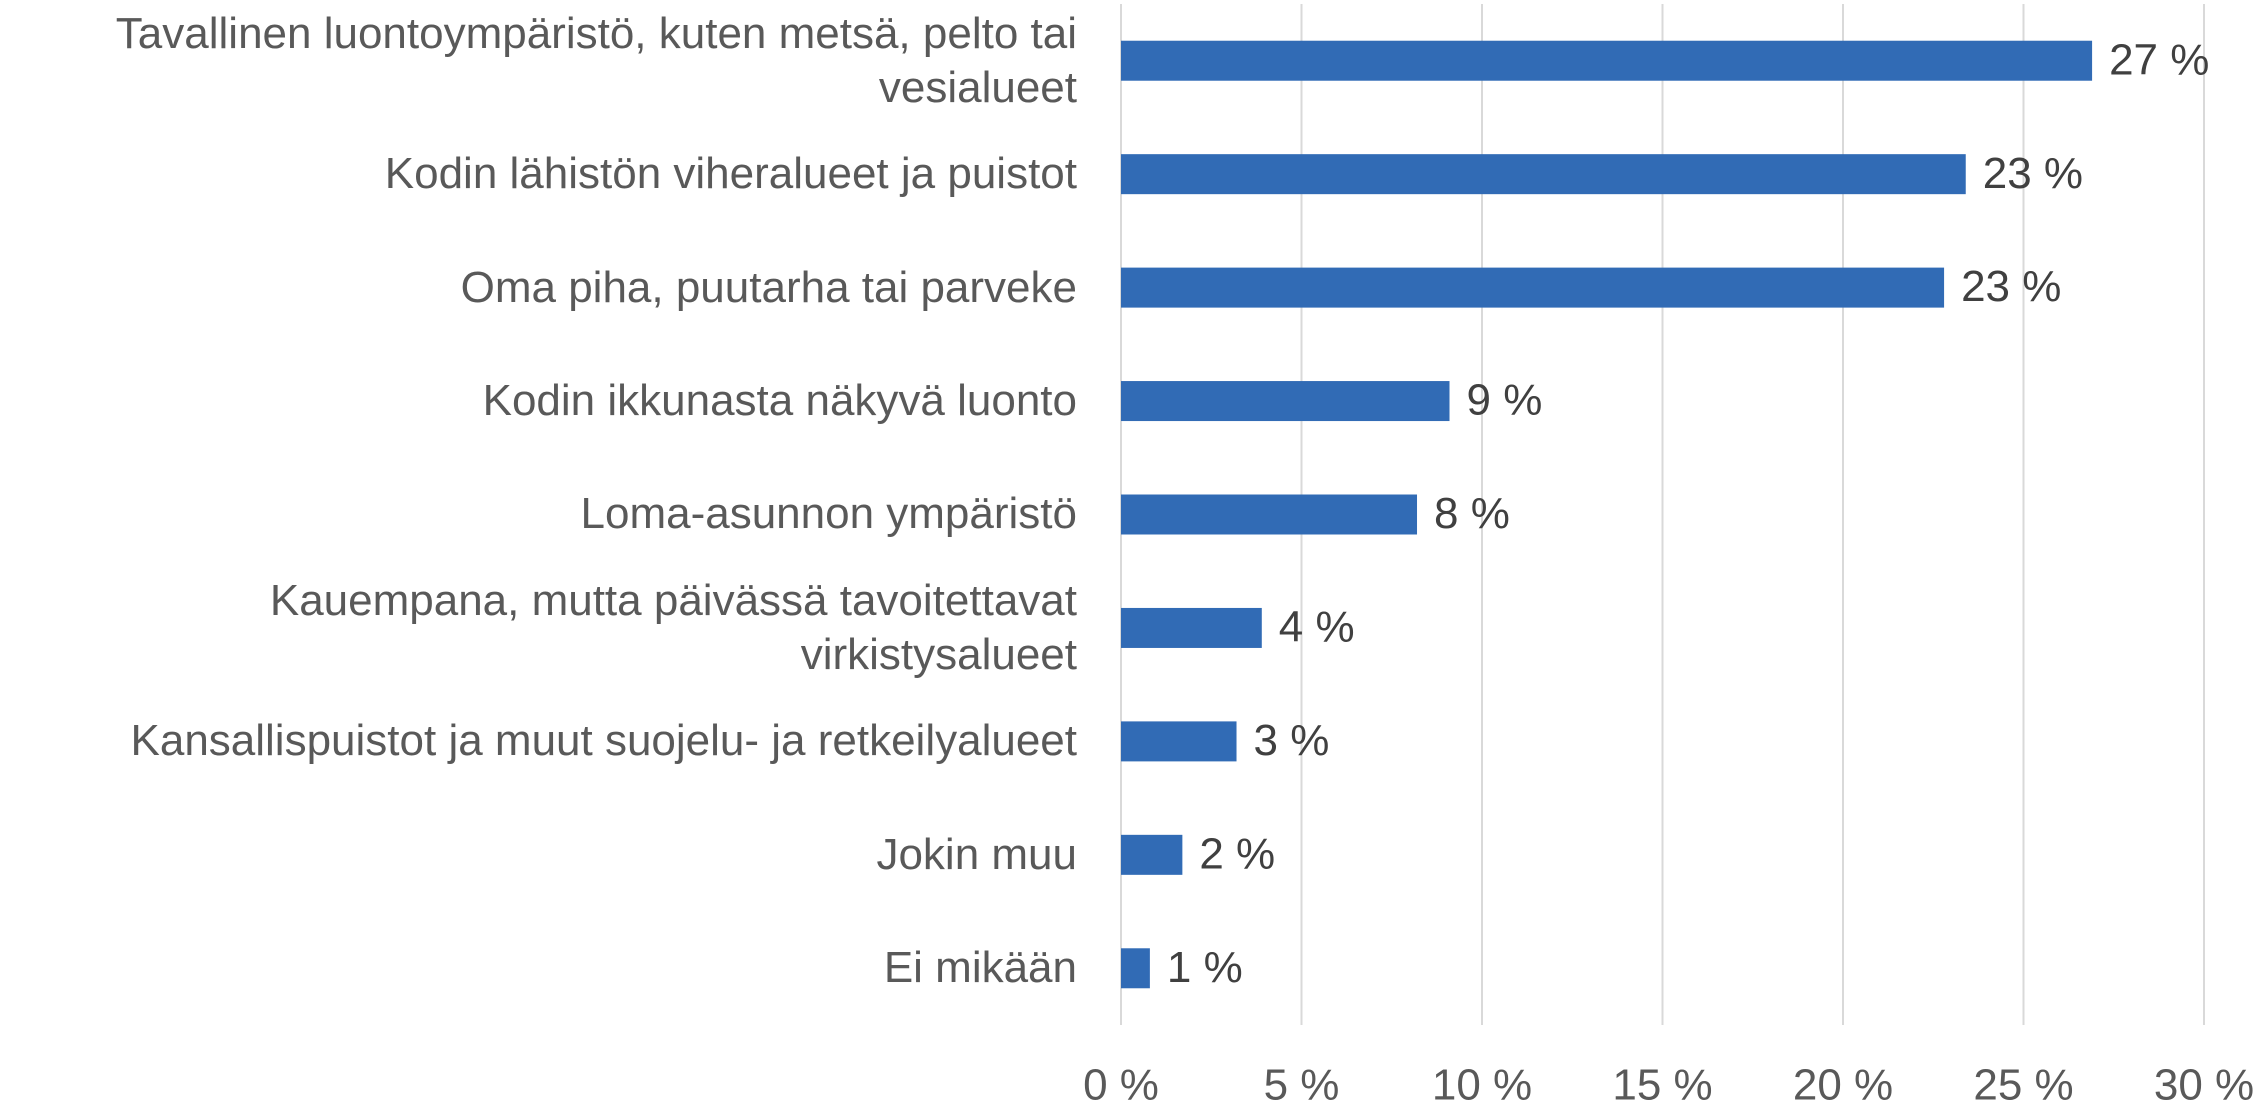 The width and height of the screenshot is (2259, 1115). What do you see at coordinates (828, 514) in the screenshot?
I see `y-tick-label: Loma-asunnon ympäristö` at bounding box center [828, 514].